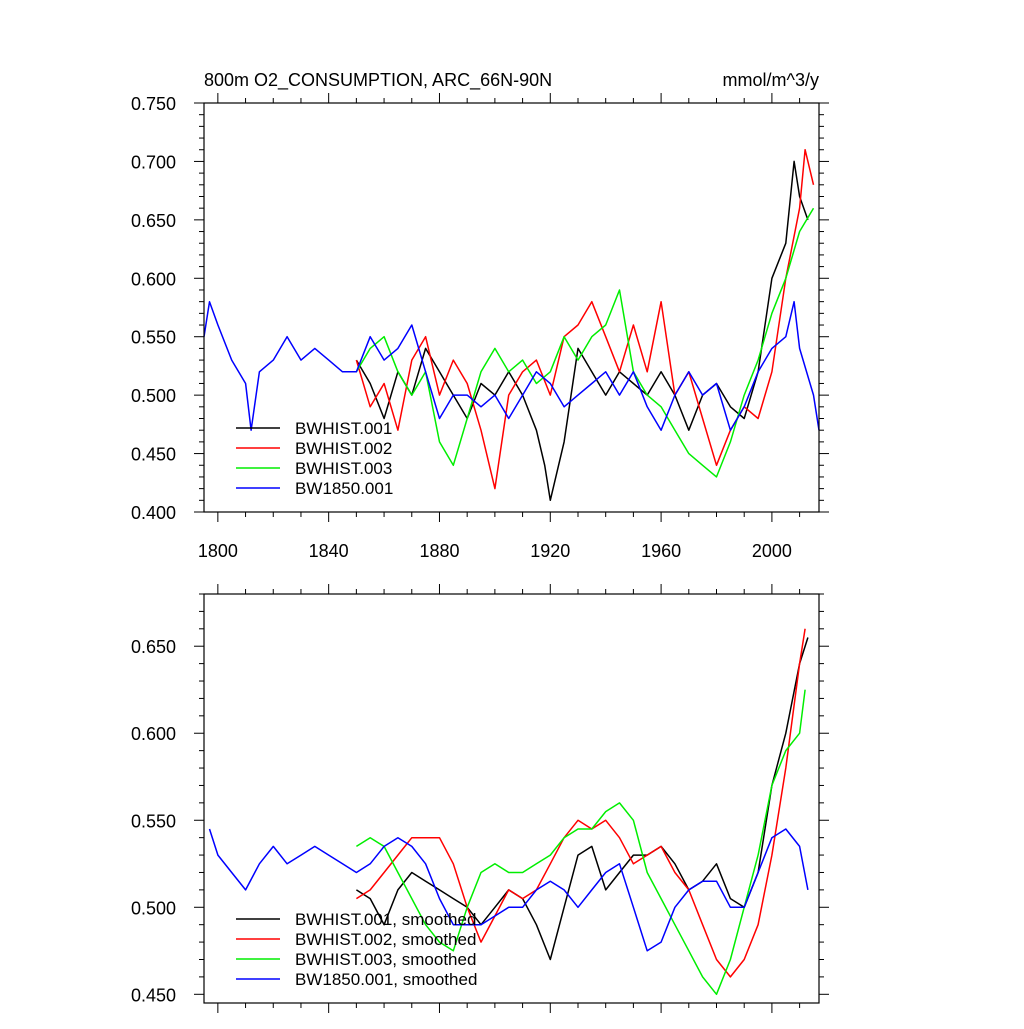 The width and height of the screenshot is (1024, 1029). I want to click on top-y-tick-label: 0.600, so click(153, 279).